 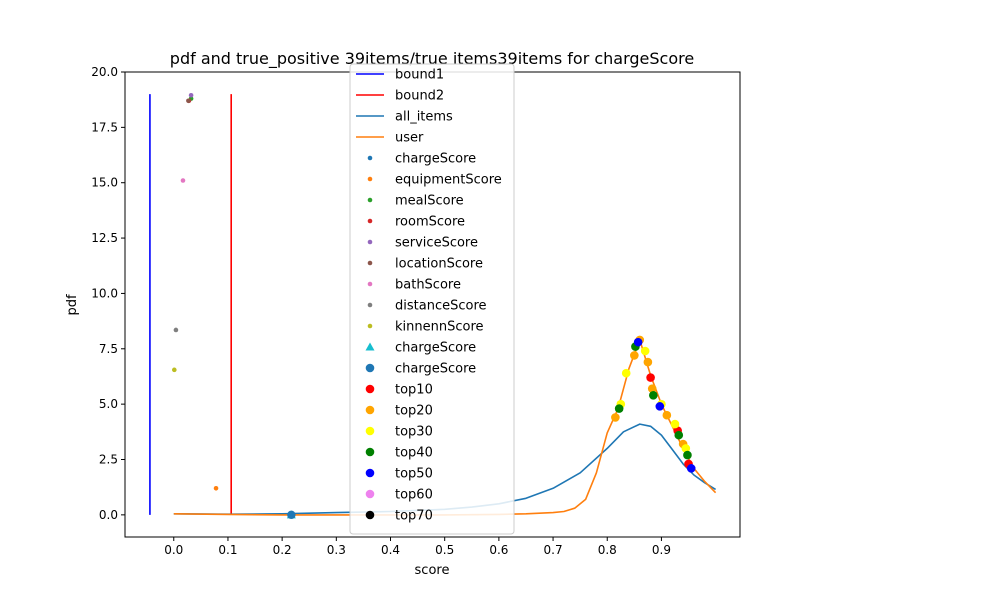 What do you see at coordinates (414, 474) in the screenshot?
I see `legend-label-top50: top50` at bounding box center [414, 474].